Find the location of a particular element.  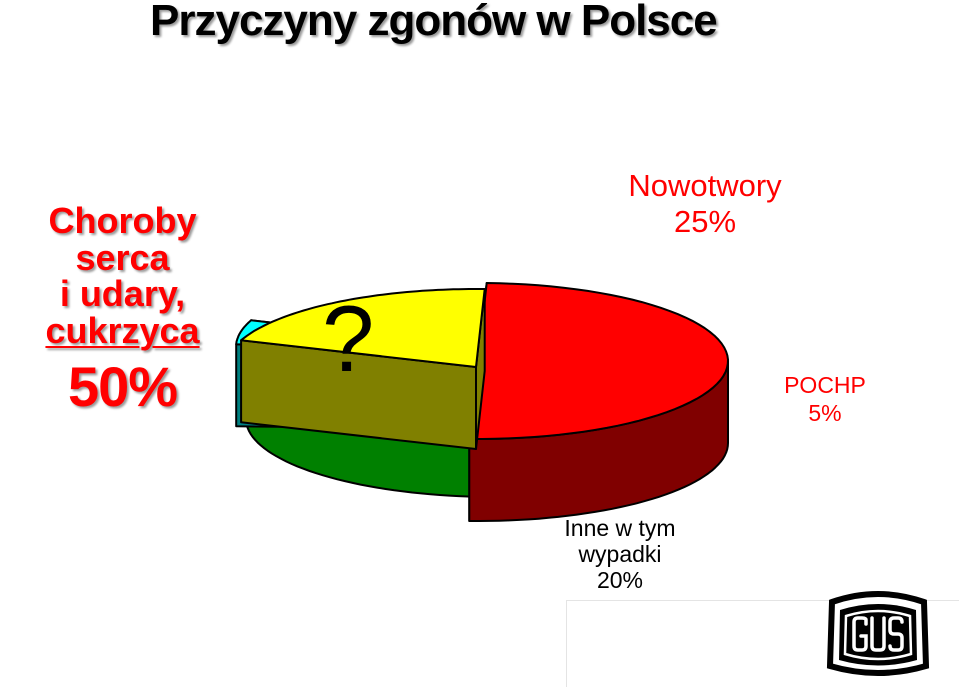

label-inne: Inne w tym wypadki 20% is located at coordinates (620, 554).